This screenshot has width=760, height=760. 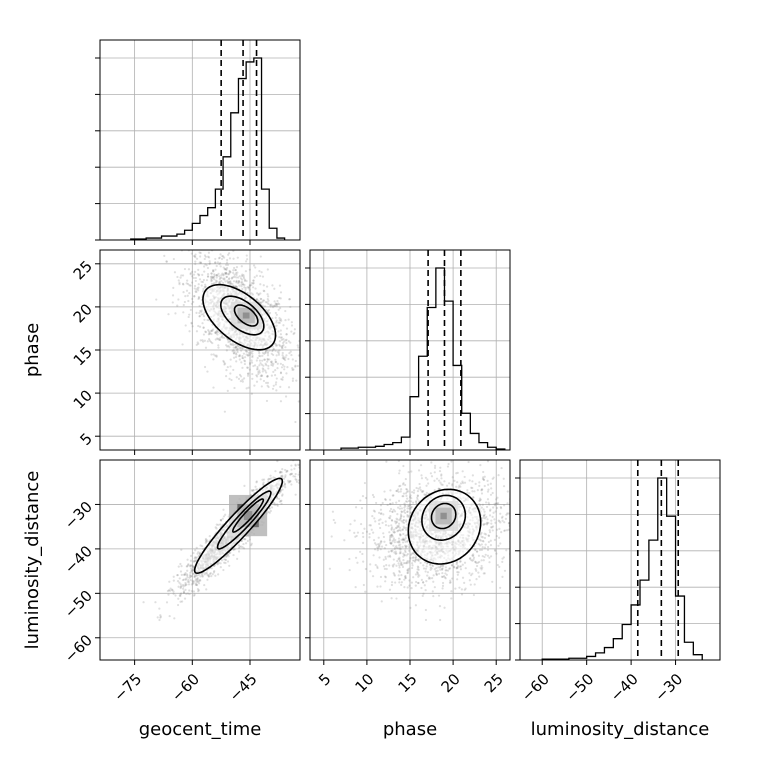 I want to click on contour-line, so click(x=246, y=315).